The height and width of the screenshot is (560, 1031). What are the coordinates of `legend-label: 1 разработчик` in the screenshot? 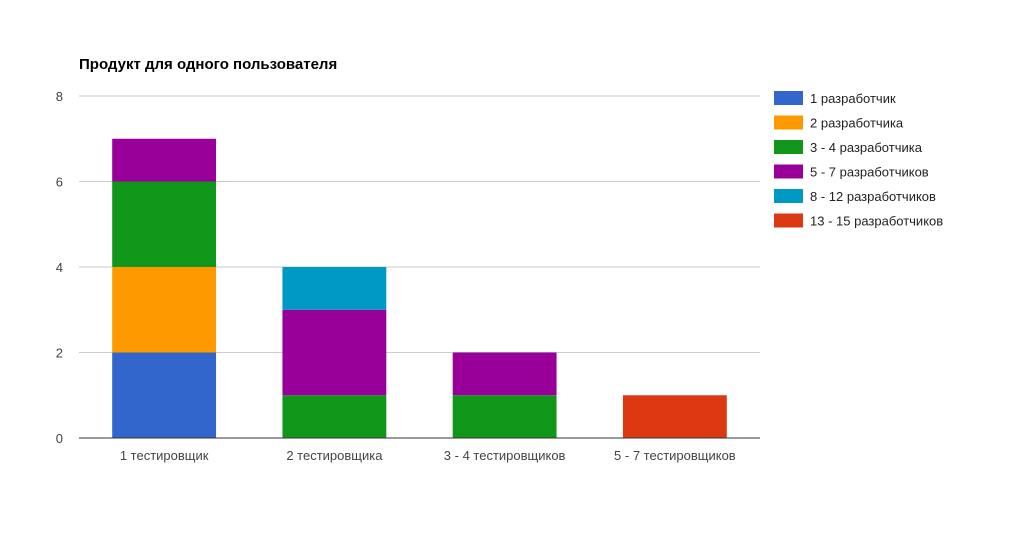 It's located at (853, 98).